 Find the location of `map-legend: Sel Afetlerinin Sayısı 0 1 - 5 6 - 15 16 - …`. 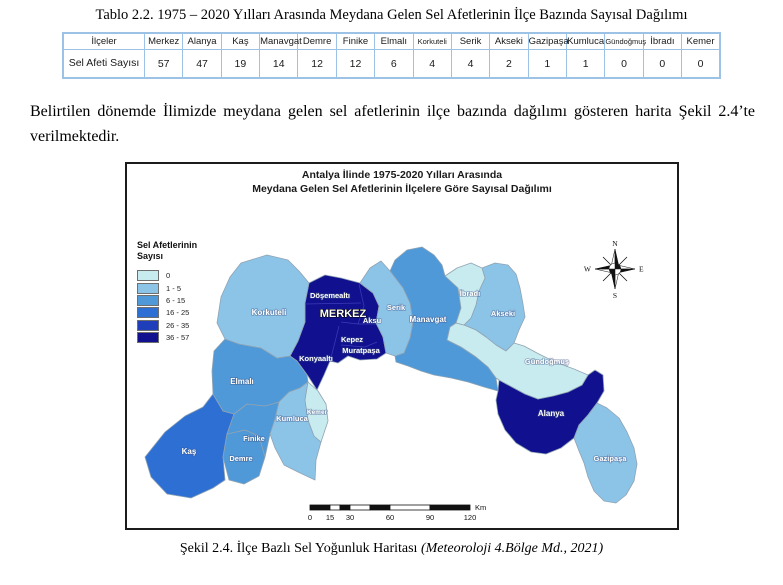

map-legend: Sel Afetlerinin Sayısı 0 1 - 5 6 - 15 16 - … is located at coordinates (167, 292).